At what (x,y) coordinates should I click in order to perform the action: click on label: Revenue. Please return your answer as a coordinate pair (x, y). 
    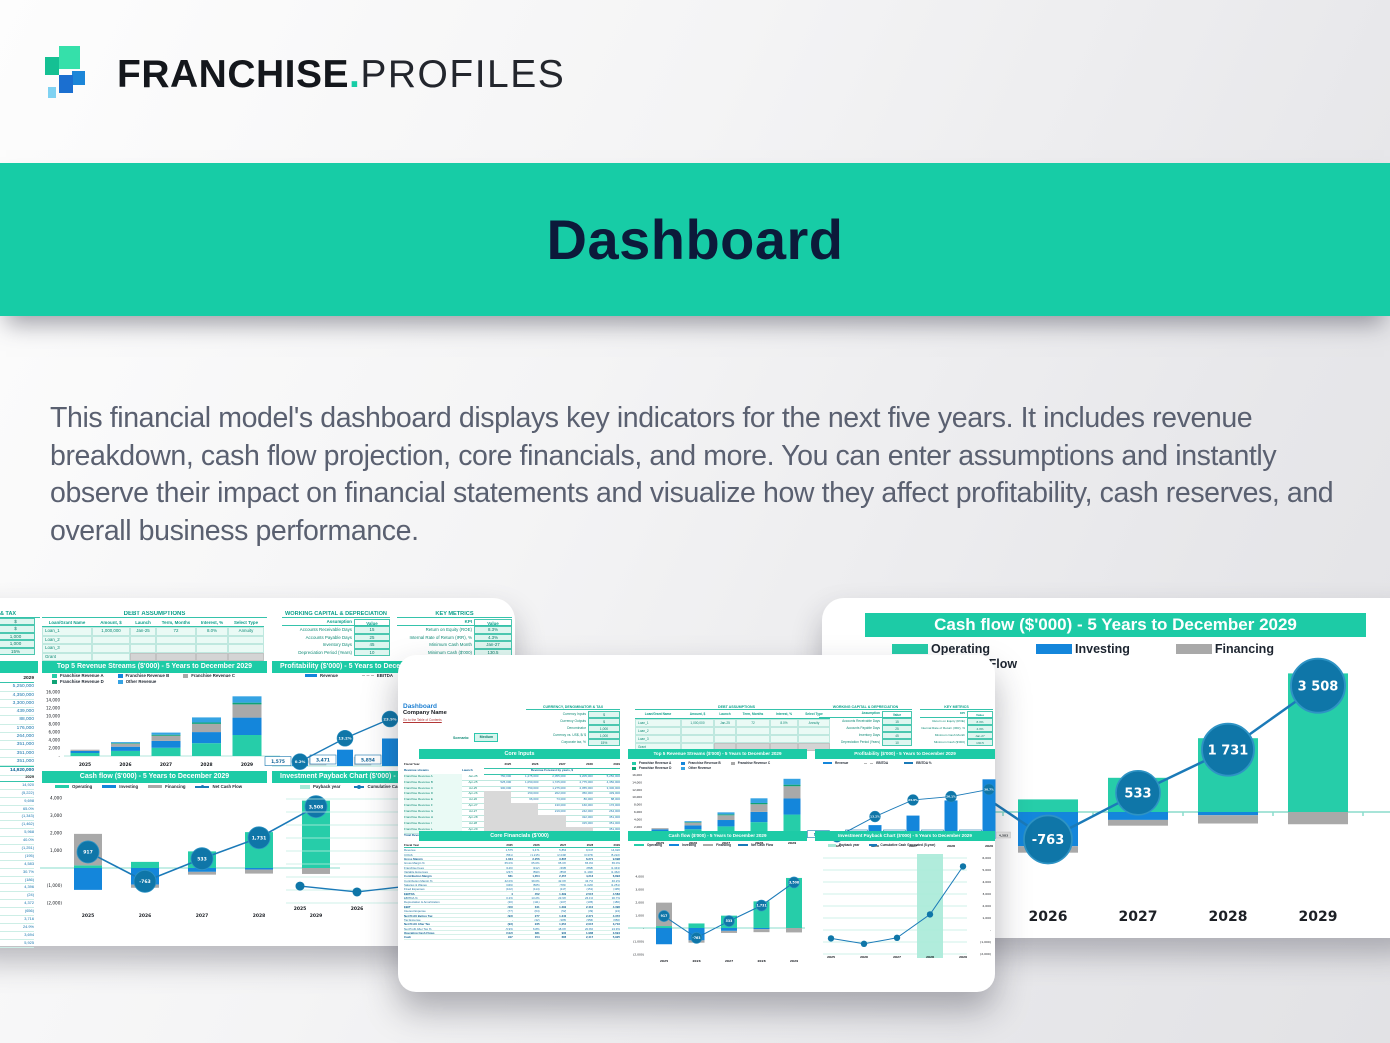
    Looking at the image, I should click on (842, 763).